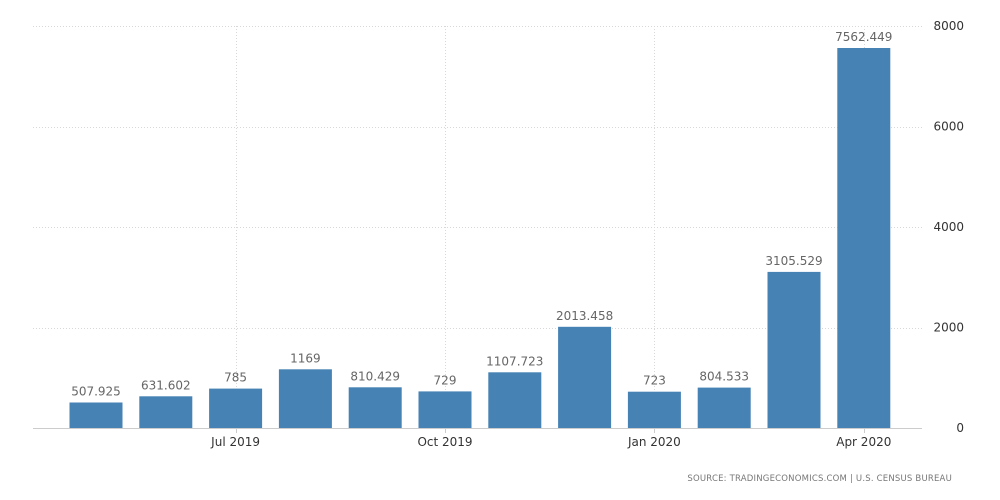  Describe the element at coordinates (444, 442) in the screenshot. I see `x-tick-label: Oct 2019` at that location.